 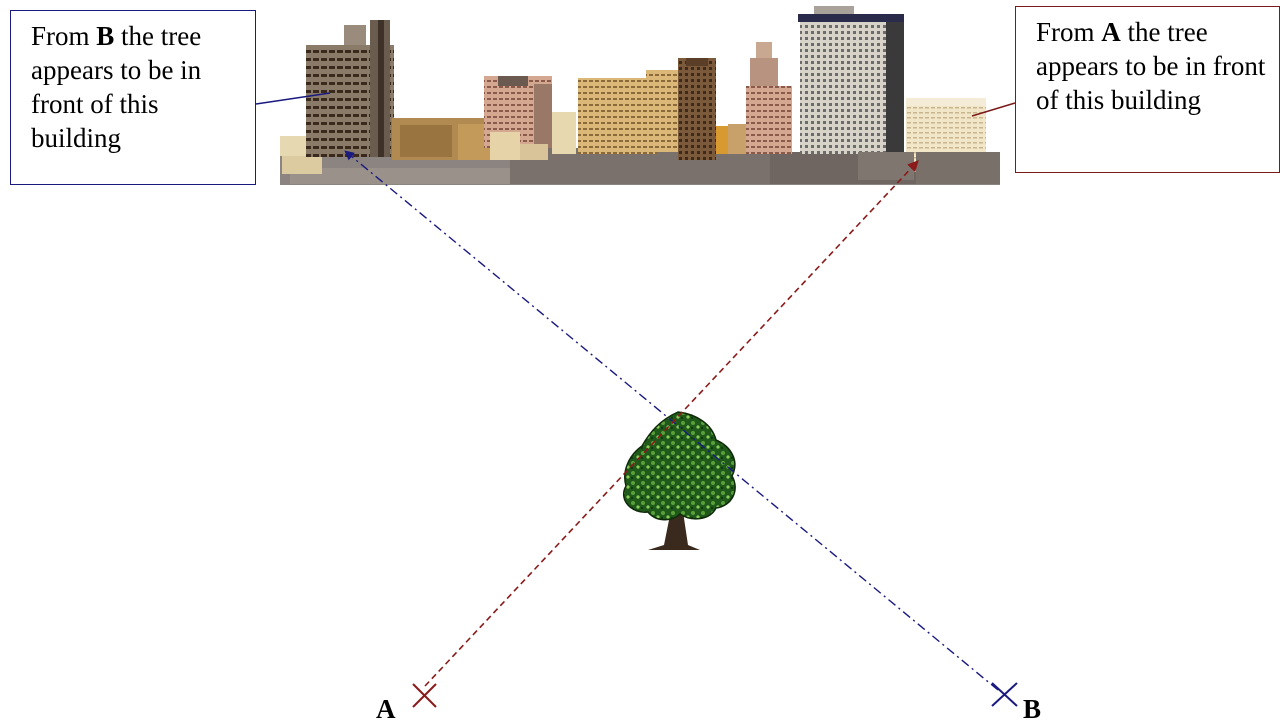 I want to click on narrow-pink-tower, so click(x=769, y=98).